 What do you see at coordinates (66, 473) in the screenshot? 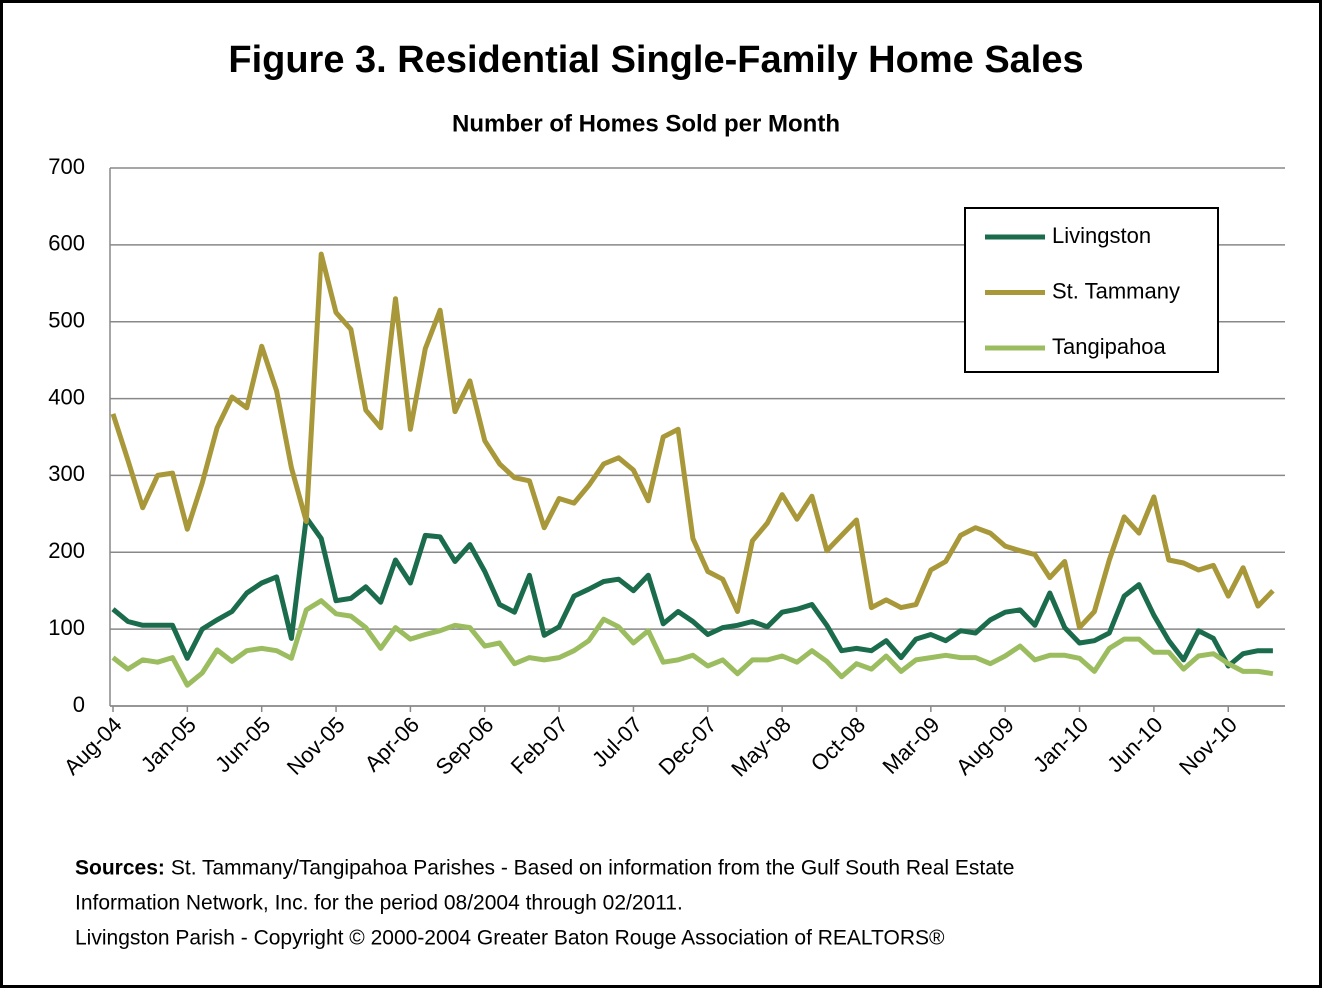
I see `y-tick-label: 300` at bounding box center [66, 473].